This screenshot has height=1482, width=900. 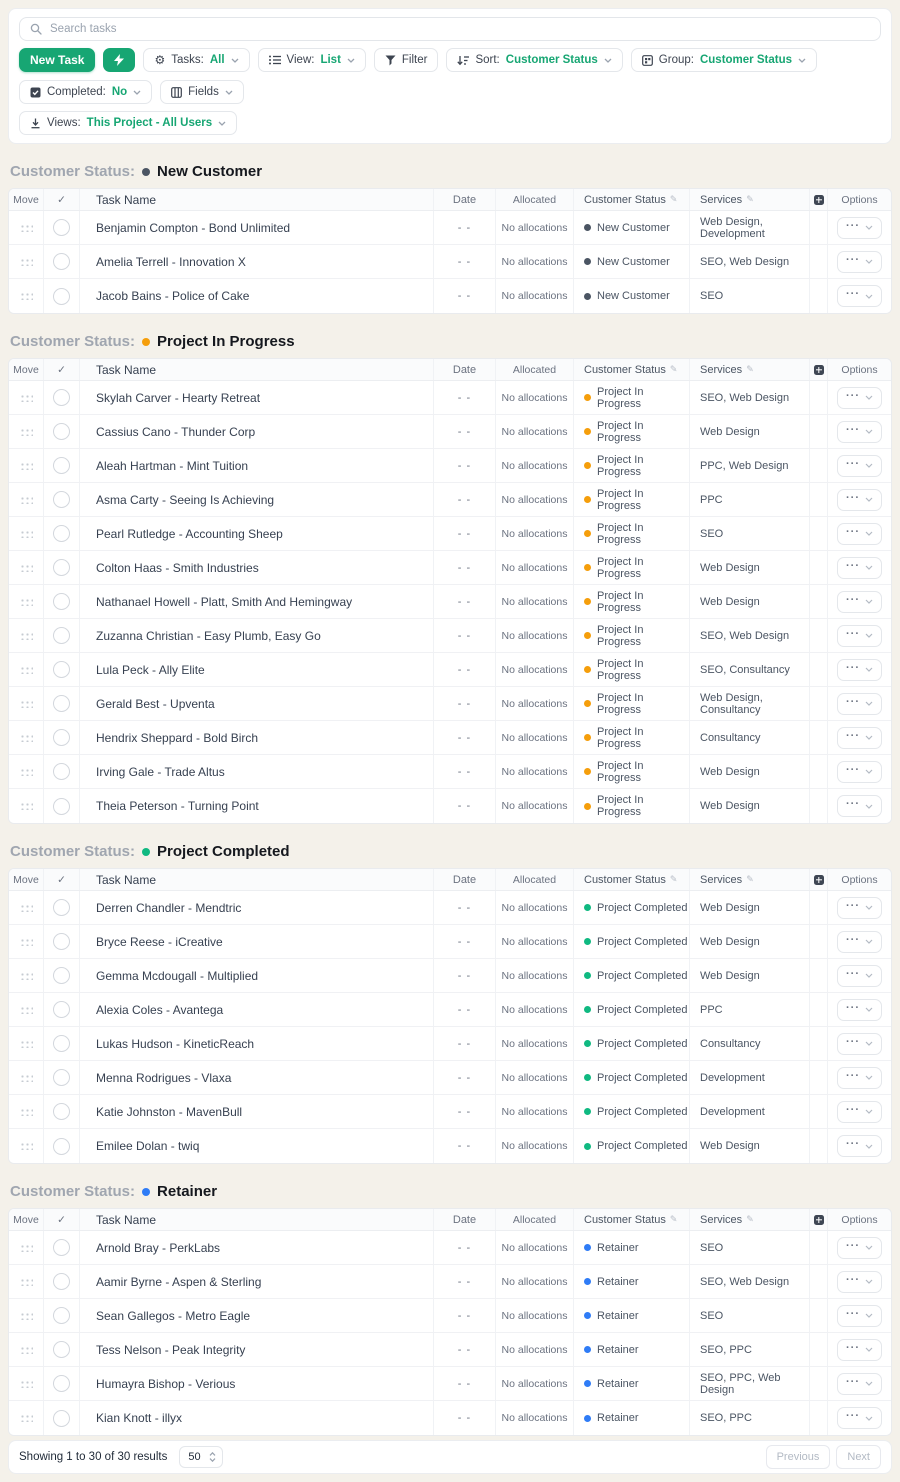 I want to click on new-task-button: New Task, so click(x=57, y=60).